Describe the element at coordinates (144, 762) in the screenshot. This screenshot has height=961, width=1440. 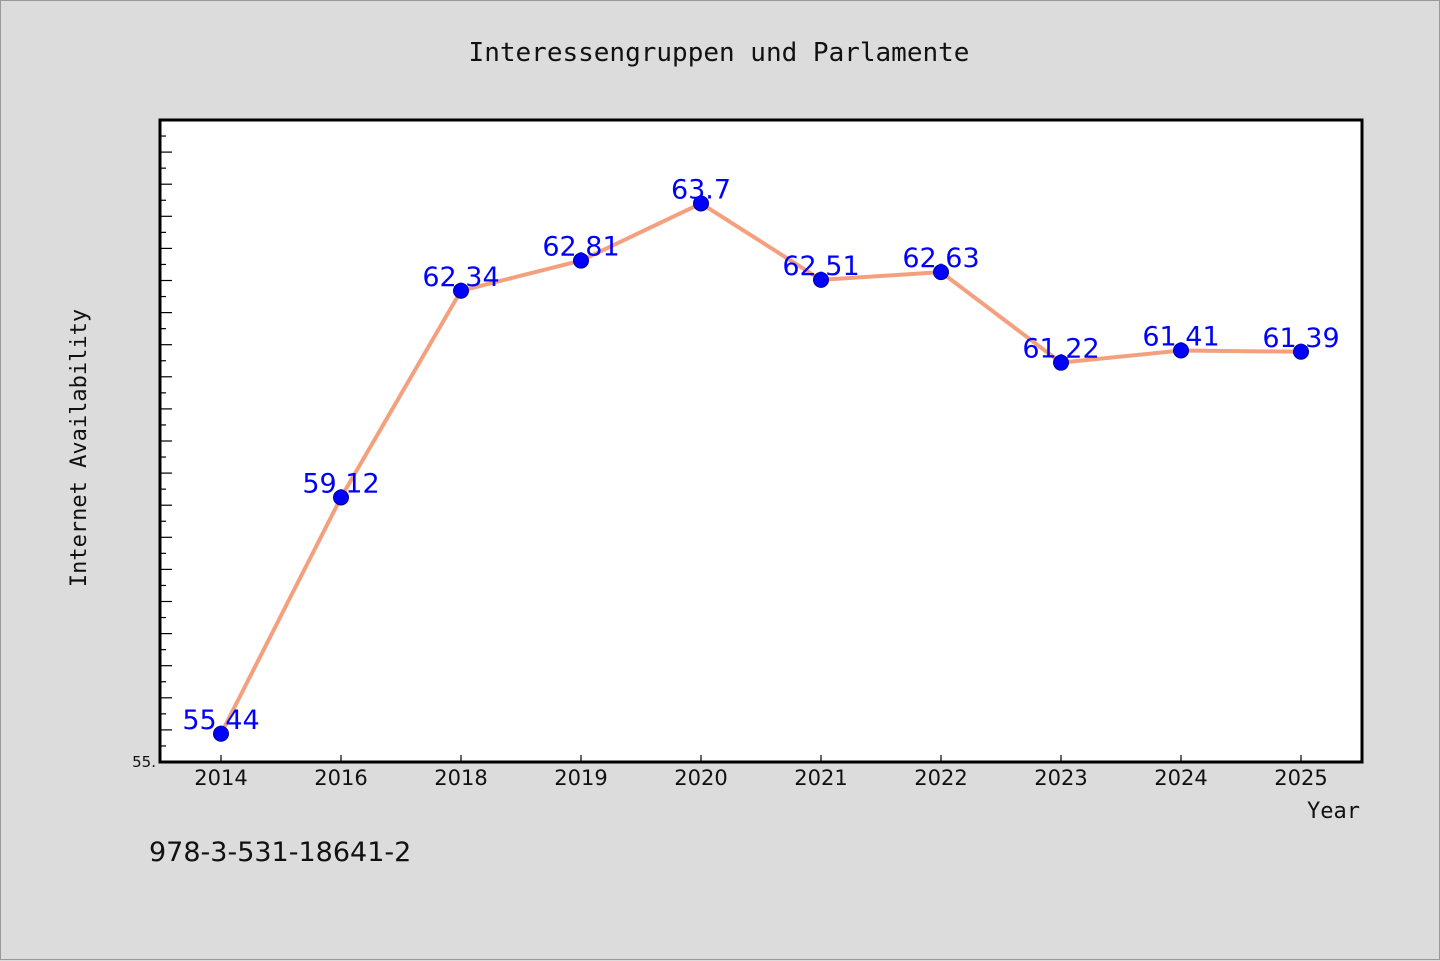
I see `y-tick-label-min: 55.` at that location.